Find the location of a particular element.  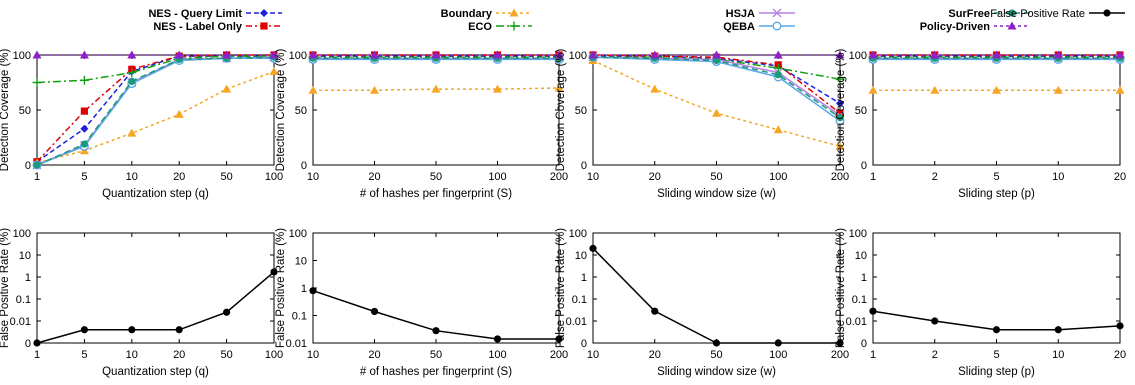

legend-label: False Positive Rate is located at coordinates (1037, 14).